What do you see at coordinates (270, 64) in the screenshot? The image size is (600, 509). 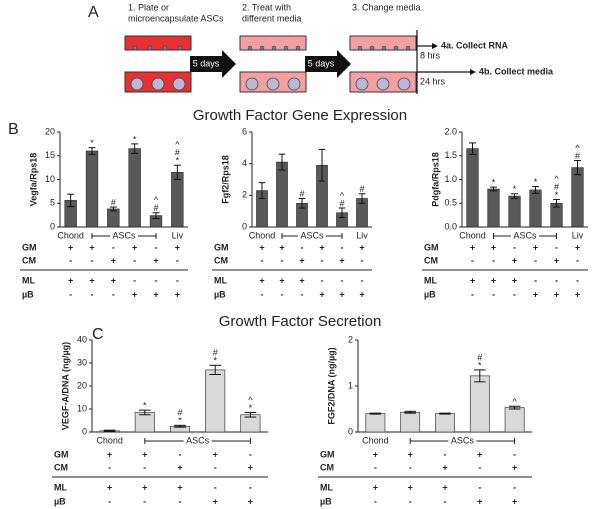 I see `arrow` at bounding box center [270, 64].